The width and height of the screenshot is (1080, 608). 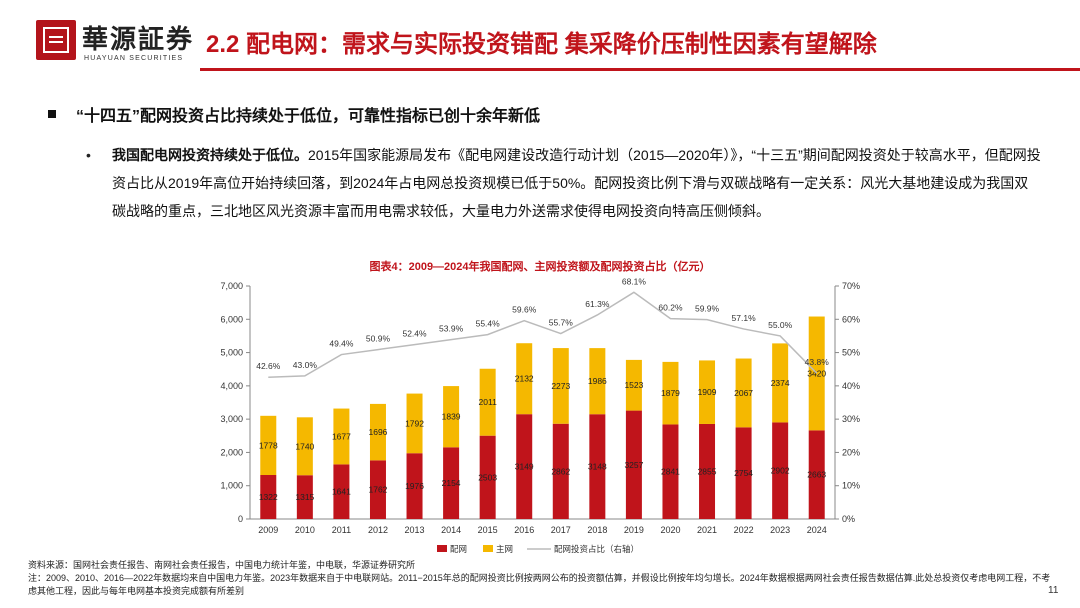 I want to click on x-tick-label: 2020, so click(x=670, y=530).